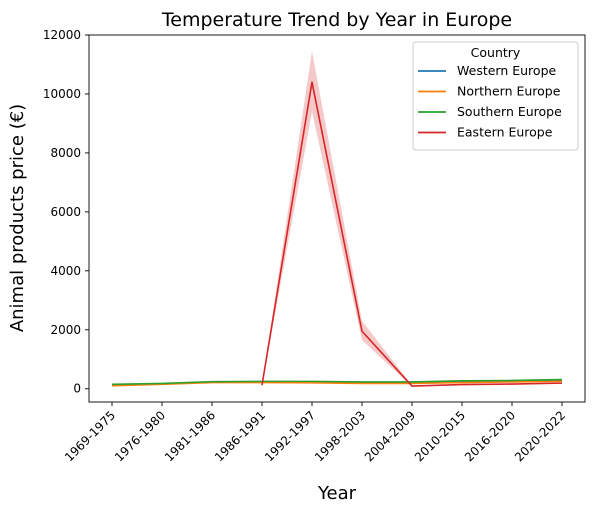 This screenshot has width=604, height=512. Describe the element at coordinates (65, 271) in the screenshot. I see `y-tick-label: 4000` at that location.